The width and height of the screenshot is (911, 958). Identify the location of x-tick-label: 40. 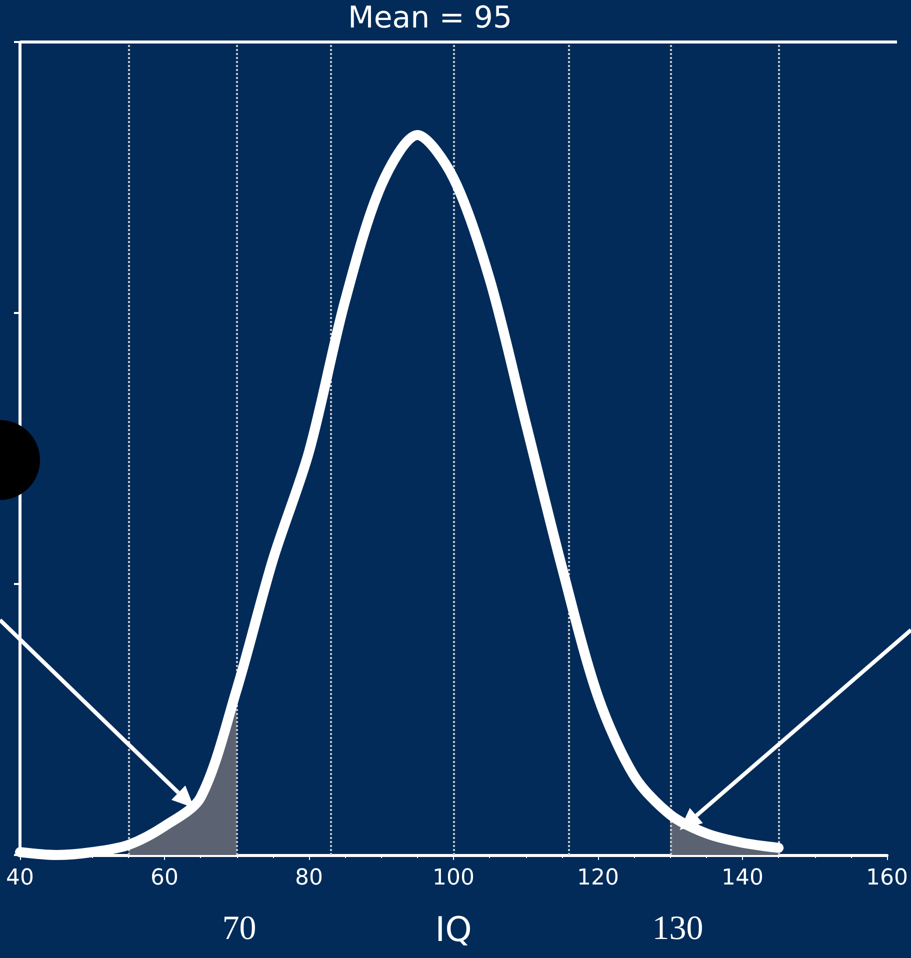
(20, 878).